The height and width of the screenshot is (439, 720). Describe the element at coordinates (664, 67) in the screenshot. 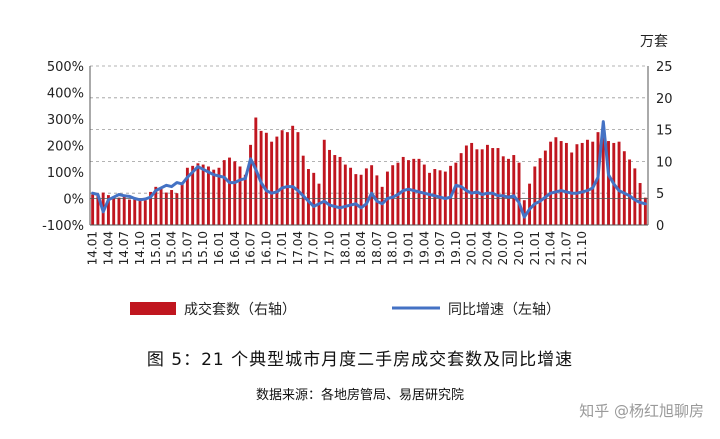

I see `right-tick-label: 25` at that location.